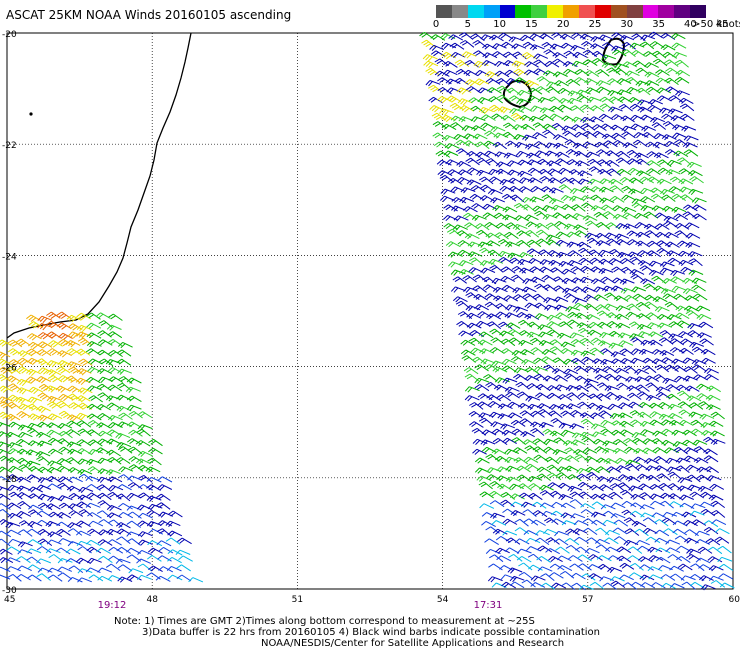  Describe the element at coordinates (666, 11) in the screenshot. I see `scale-swatch` at that location.